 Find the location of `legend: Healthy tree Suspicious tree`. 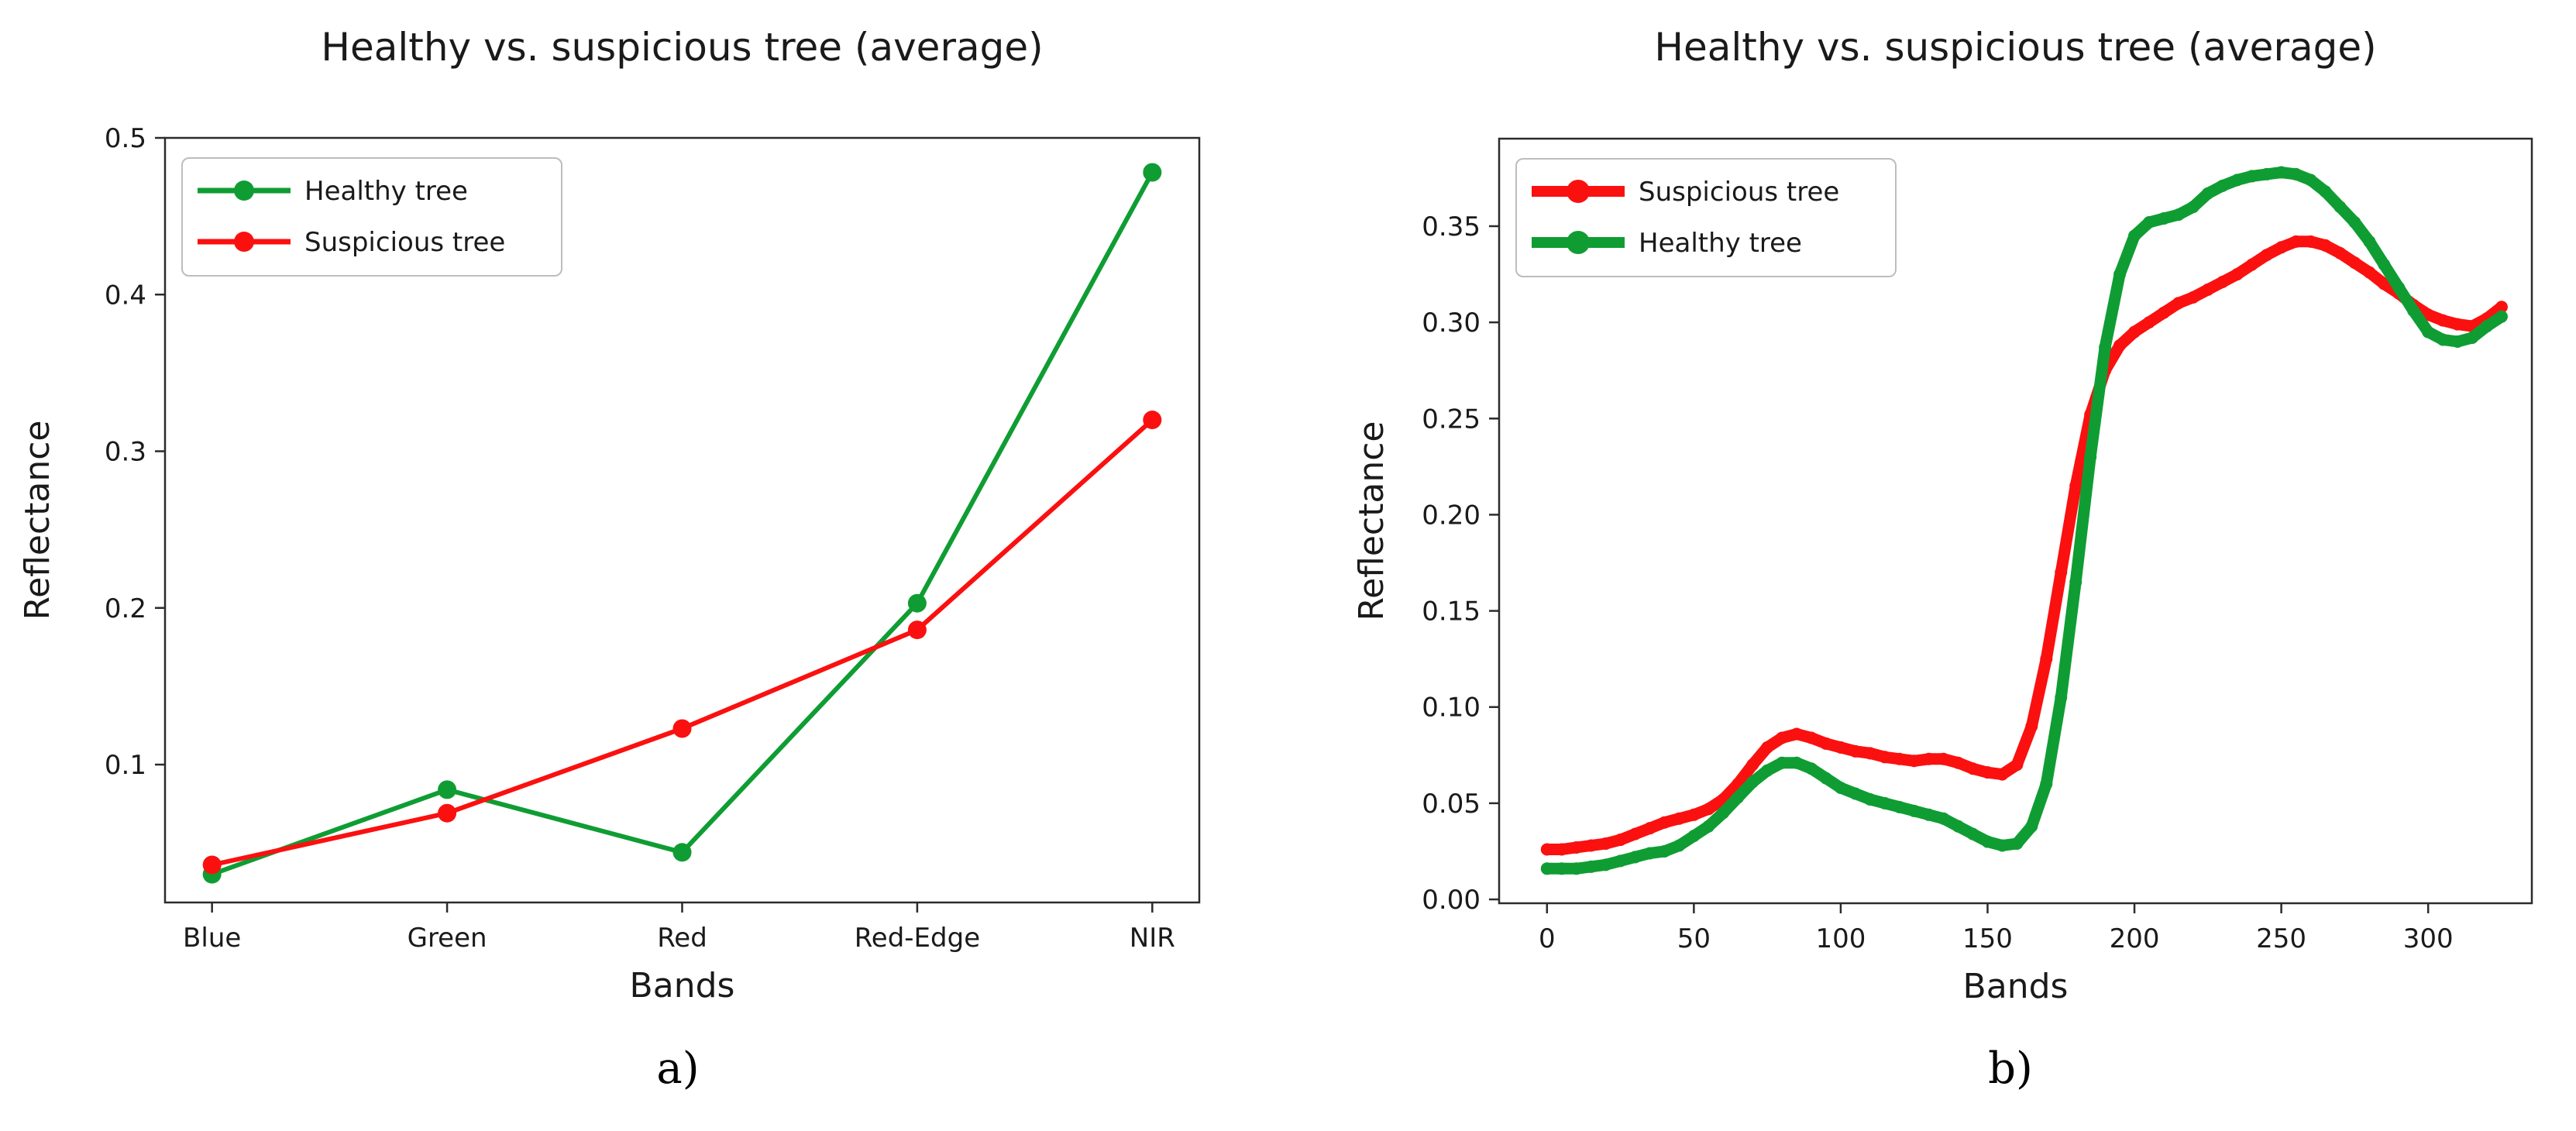

legend: Healthy tree Suspicious tree is located at coordinates (371, 217).